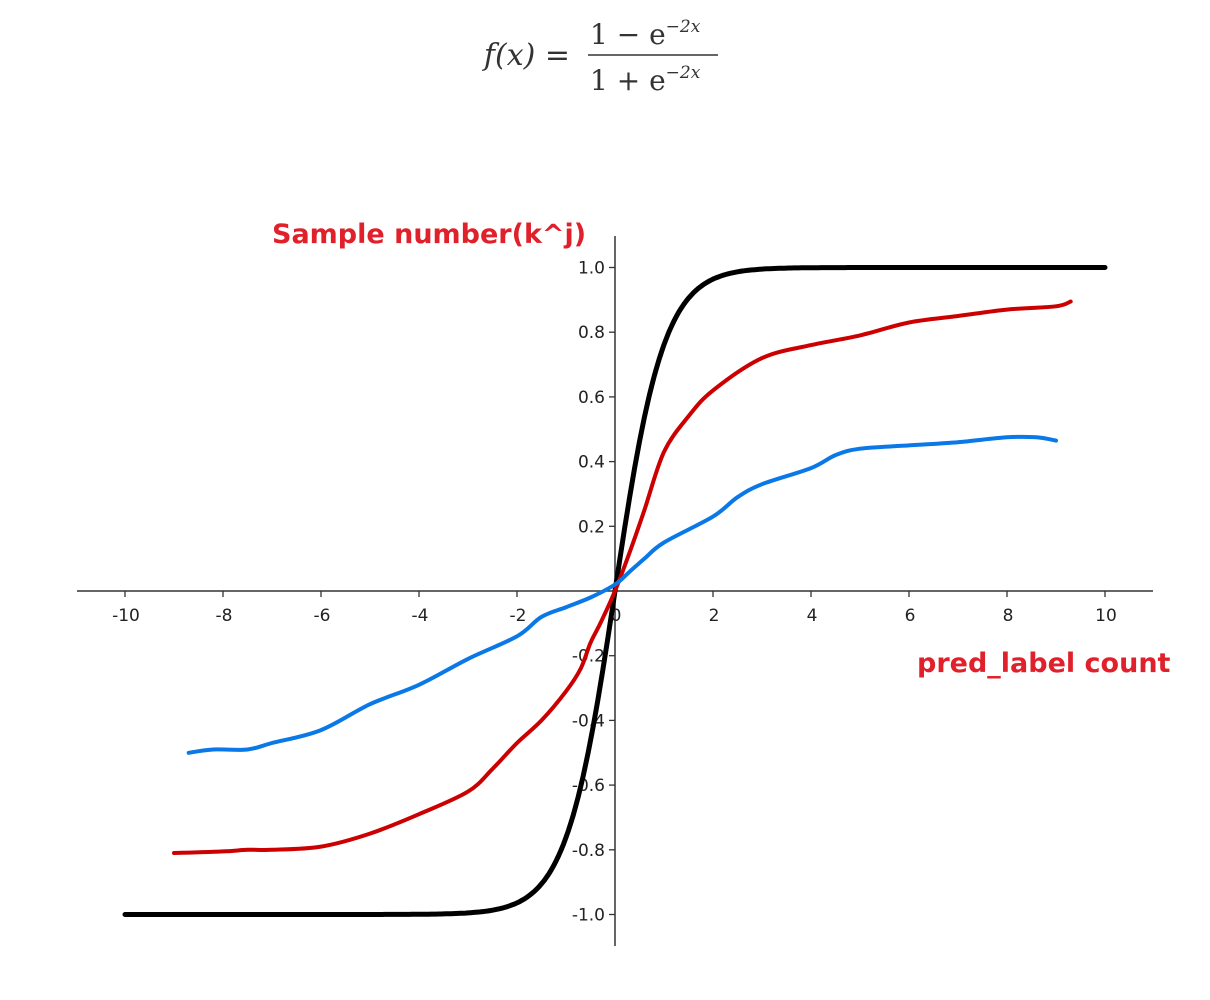  What do you see at coordinates (628, 80) in the screenshot?
I see `formula-denominator-base: 1 + e` at bounding box center [628, 80].